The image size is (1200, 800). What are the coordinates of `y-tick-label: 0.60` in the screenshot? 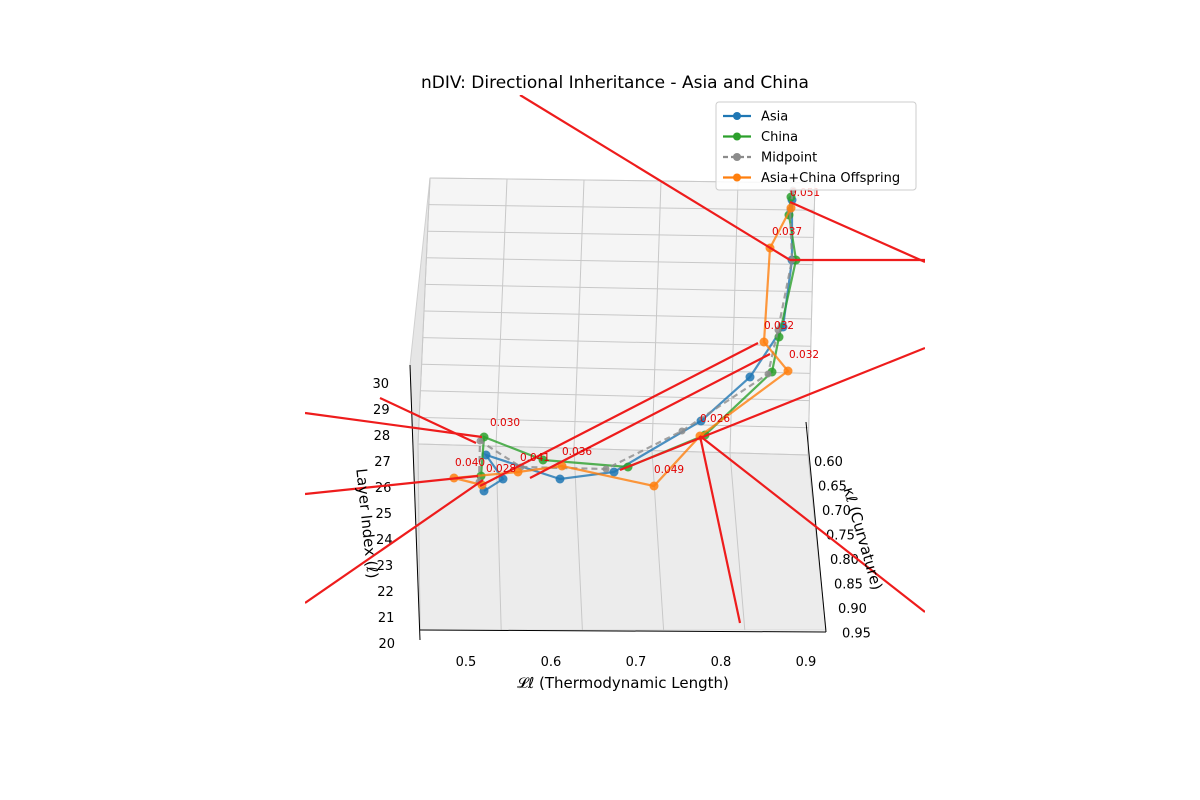 It's located at (828, 462).